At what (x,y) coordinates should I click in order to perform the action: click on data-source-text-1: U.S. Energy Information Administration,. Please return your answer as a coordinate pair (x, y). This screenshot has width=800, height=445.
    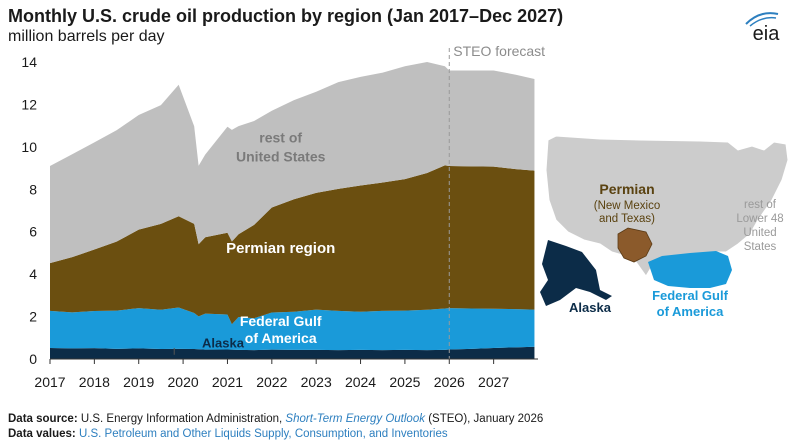
    Looking at the image, I should click on (181, 419).